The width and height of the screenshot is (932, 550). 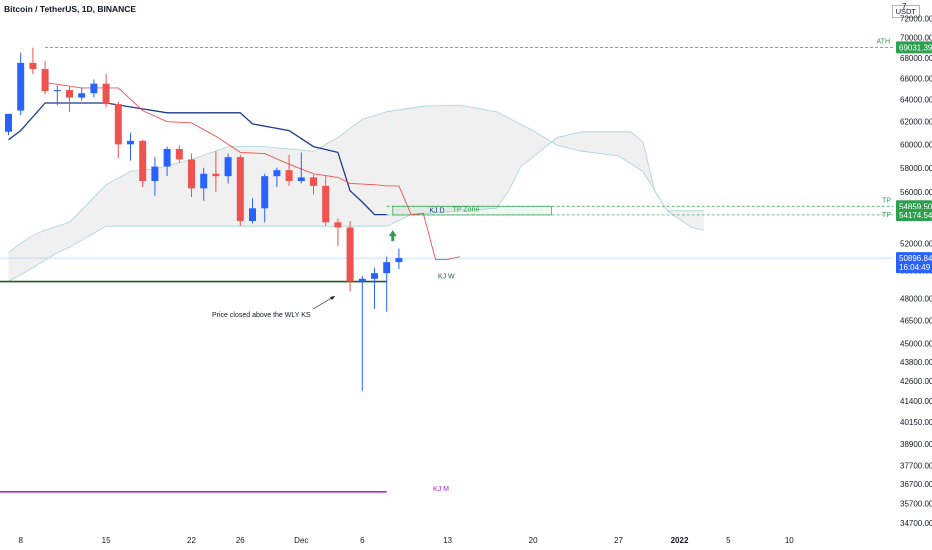 What do you see at coordinates (301, 540) in the screenshot?
I see `time-tick-label: Dec` at bounding box center [301, 540].